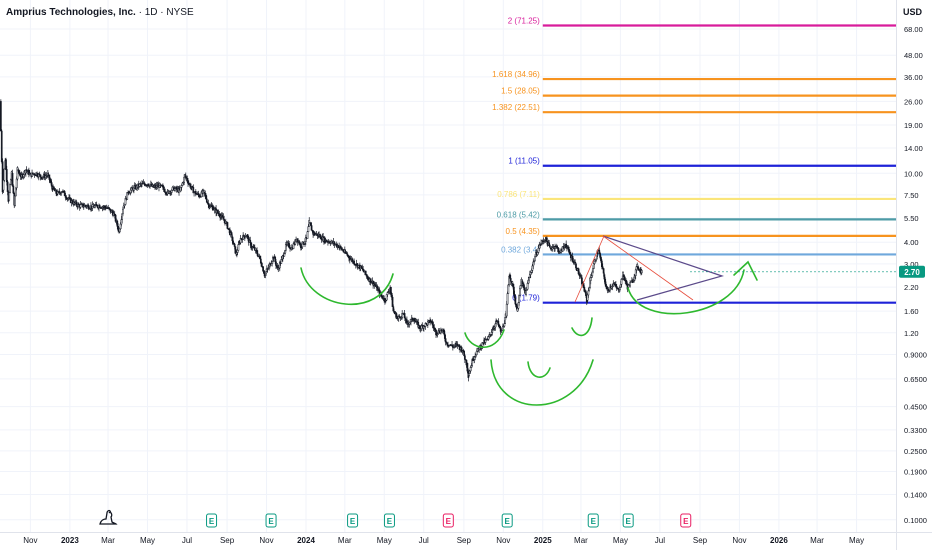 The image size is (932, 550). Describe the element at coordinates (100, 12) in the screenshot. I see `symbol-title: Amprius Technologies, Inc. · 1D · NYSE` at that location.